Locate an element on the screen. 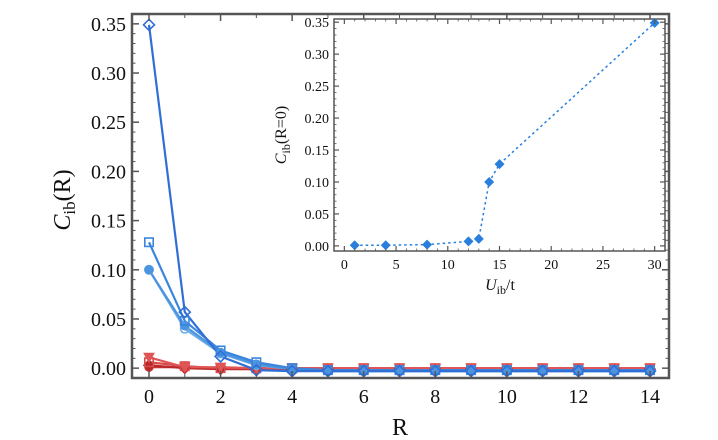 Image resolution: width=718 pixels, height=440 pixels. inset-y-axis-title: Cib(R=0) is located at coordinates (283, 135).